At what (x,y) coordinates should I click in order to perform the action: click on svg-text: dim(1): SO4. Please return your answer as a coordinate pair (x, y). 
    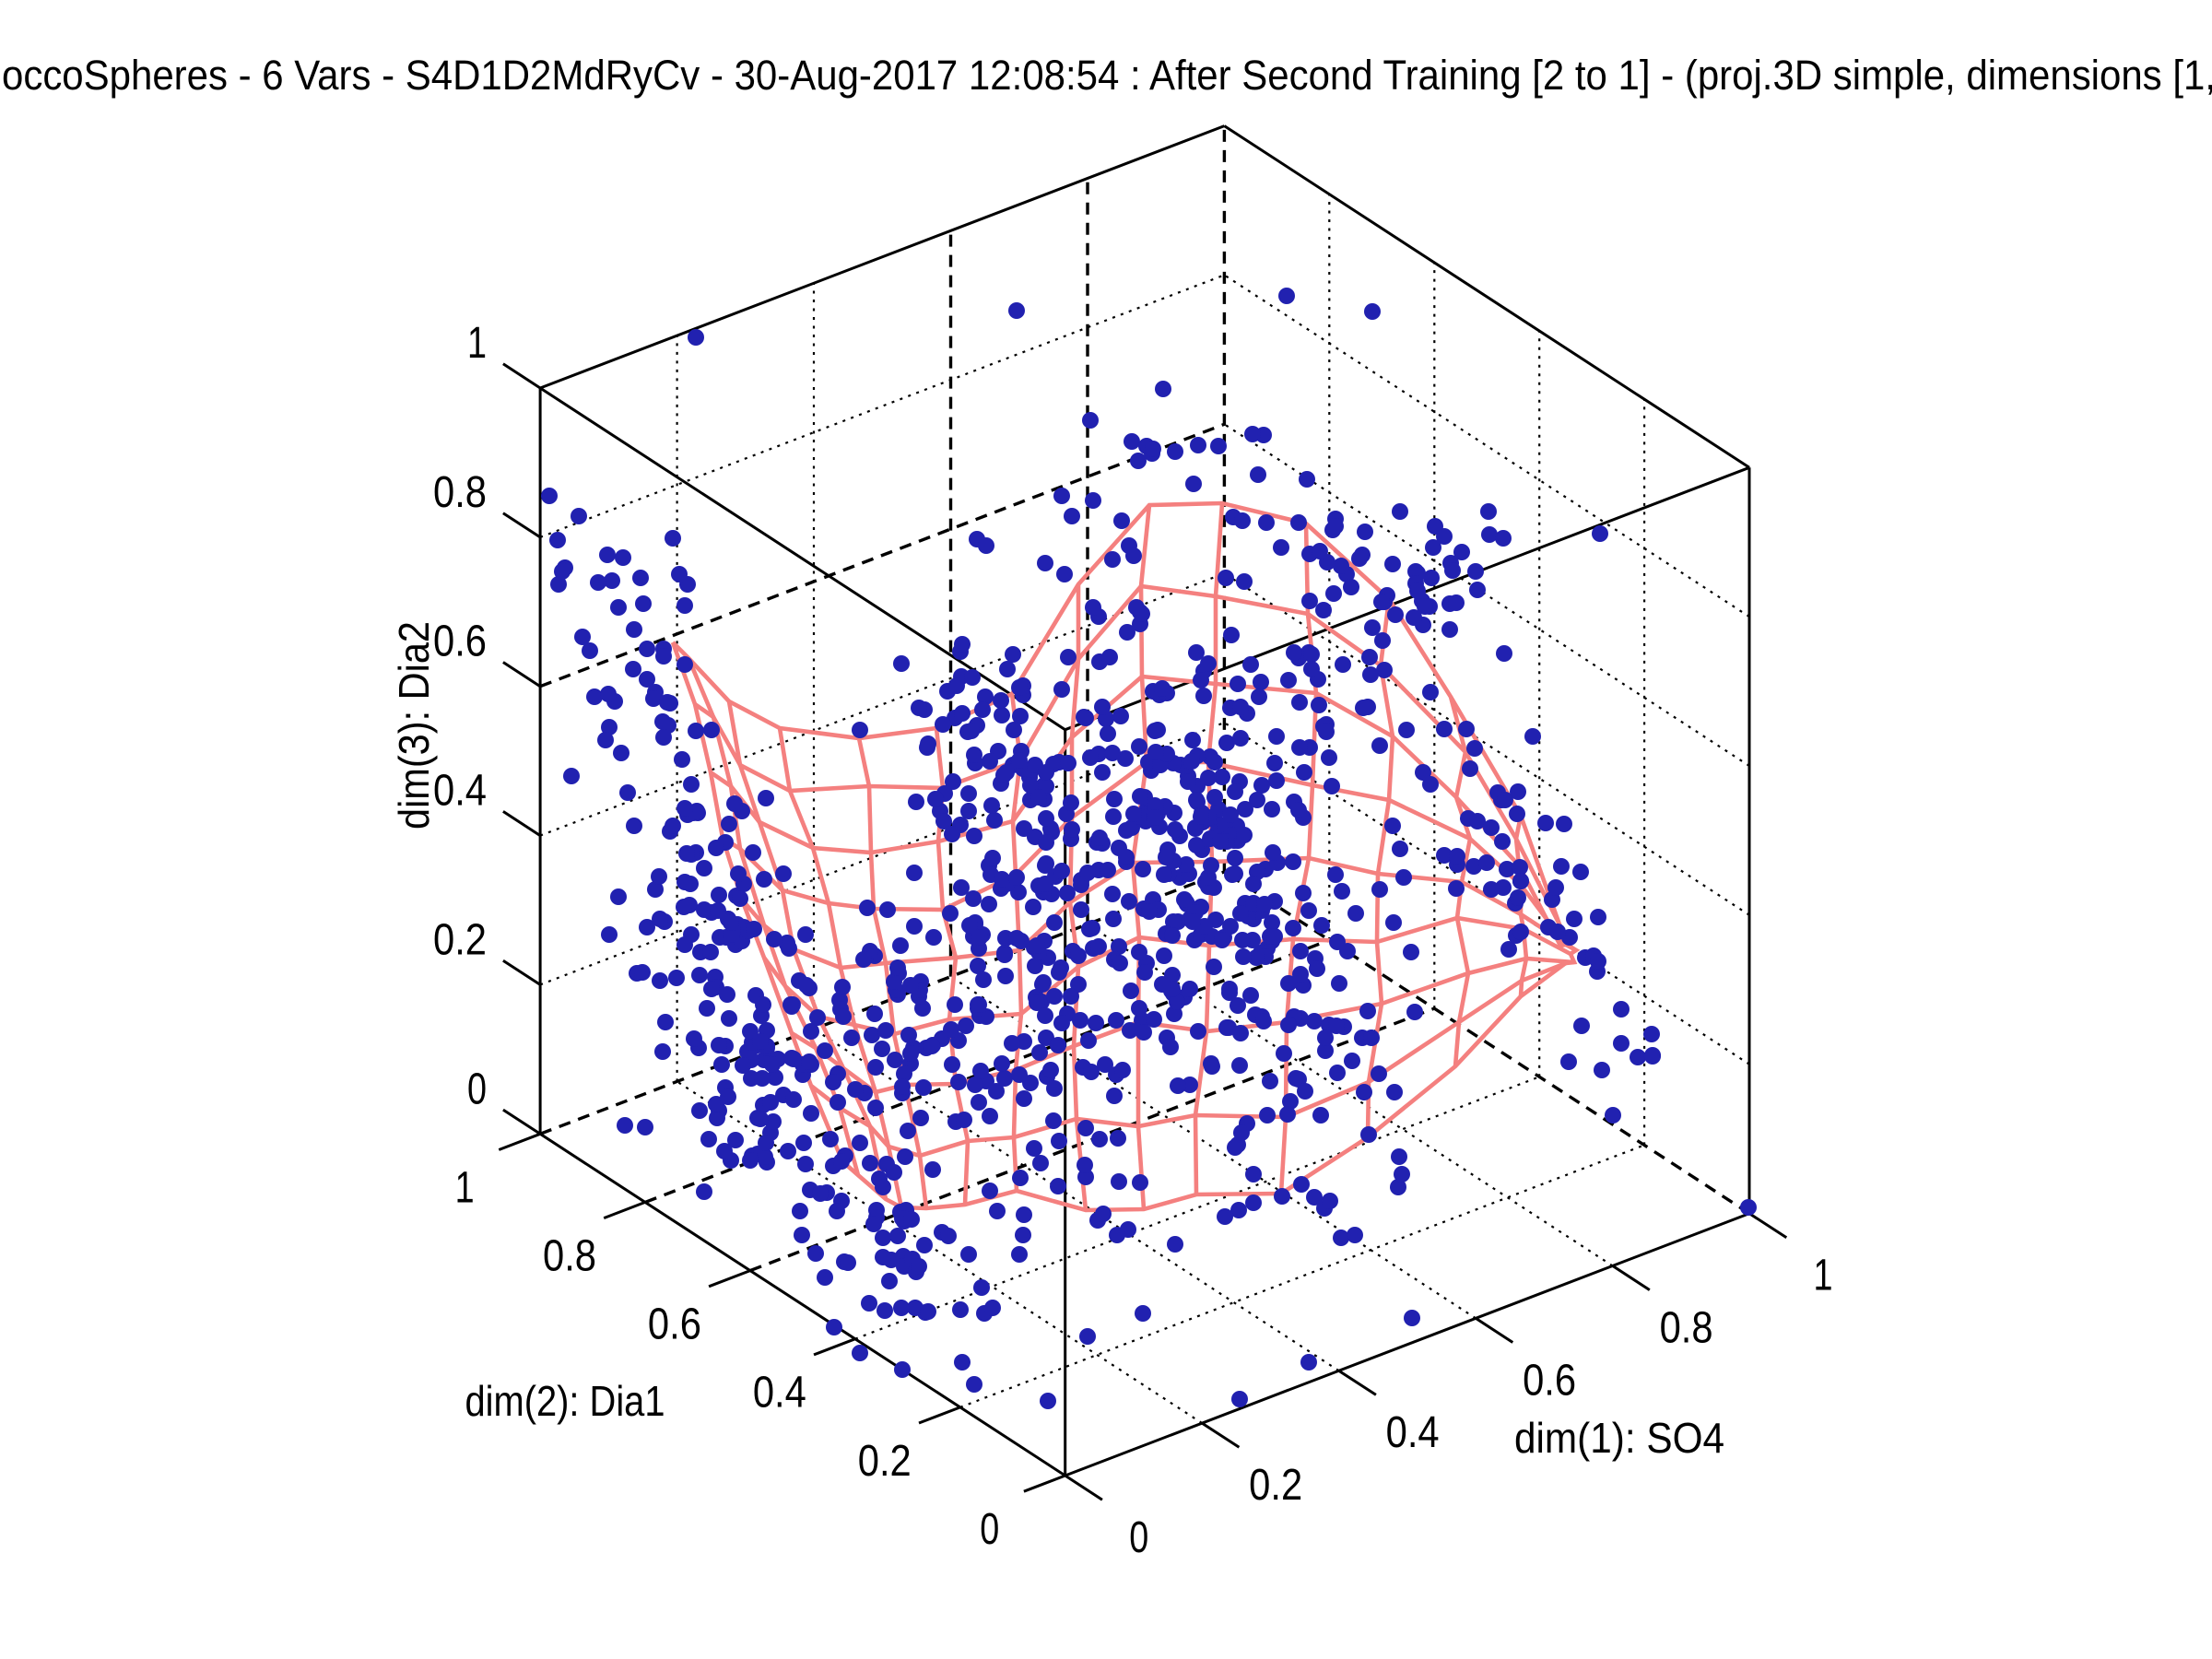
    Looking at the image, I should click on (1619, 1438).